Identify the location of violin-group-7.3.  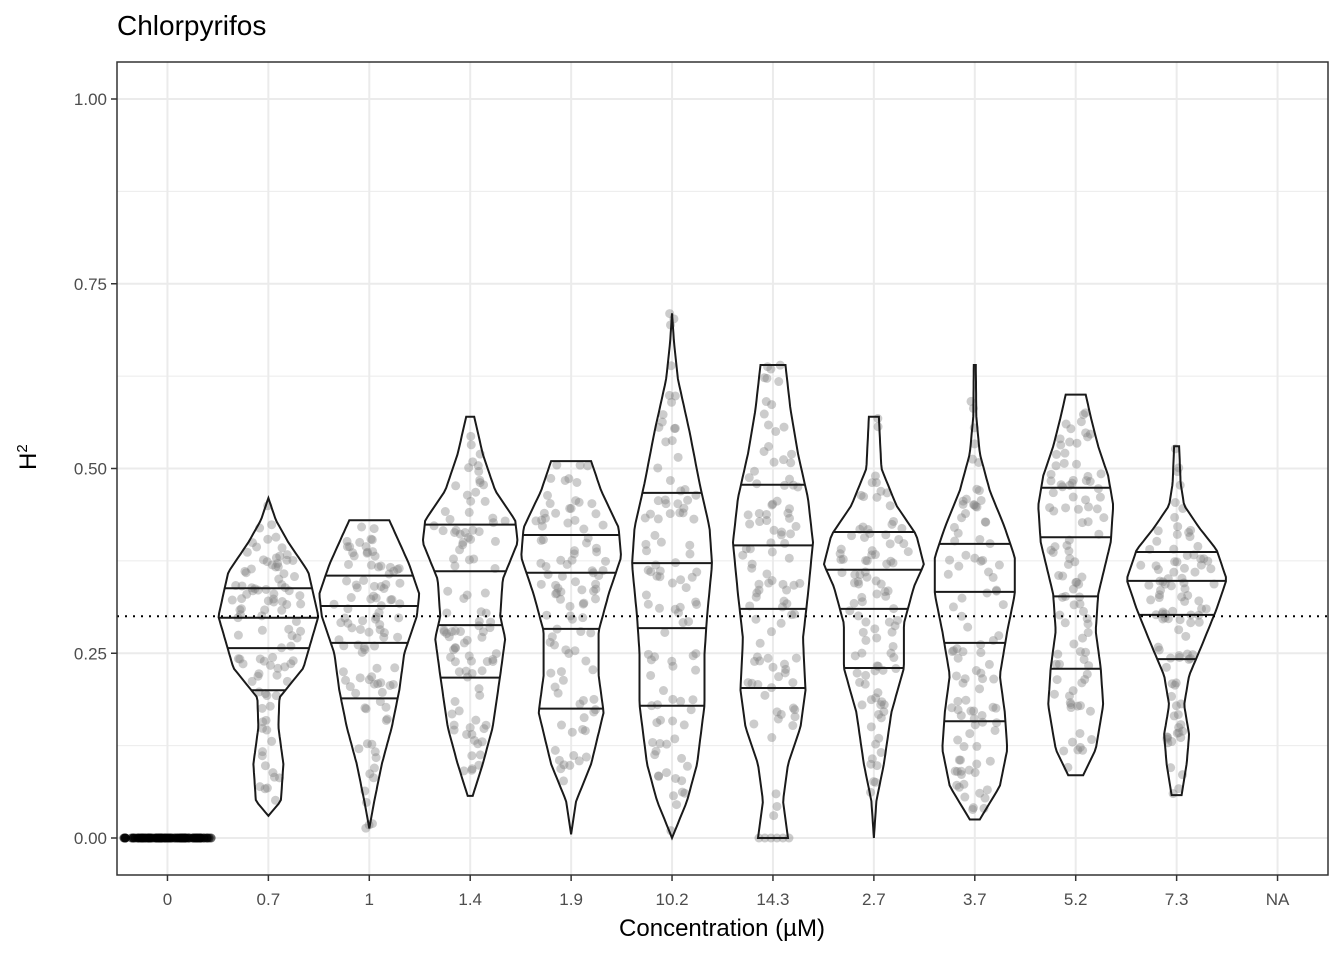
(1176, 621).